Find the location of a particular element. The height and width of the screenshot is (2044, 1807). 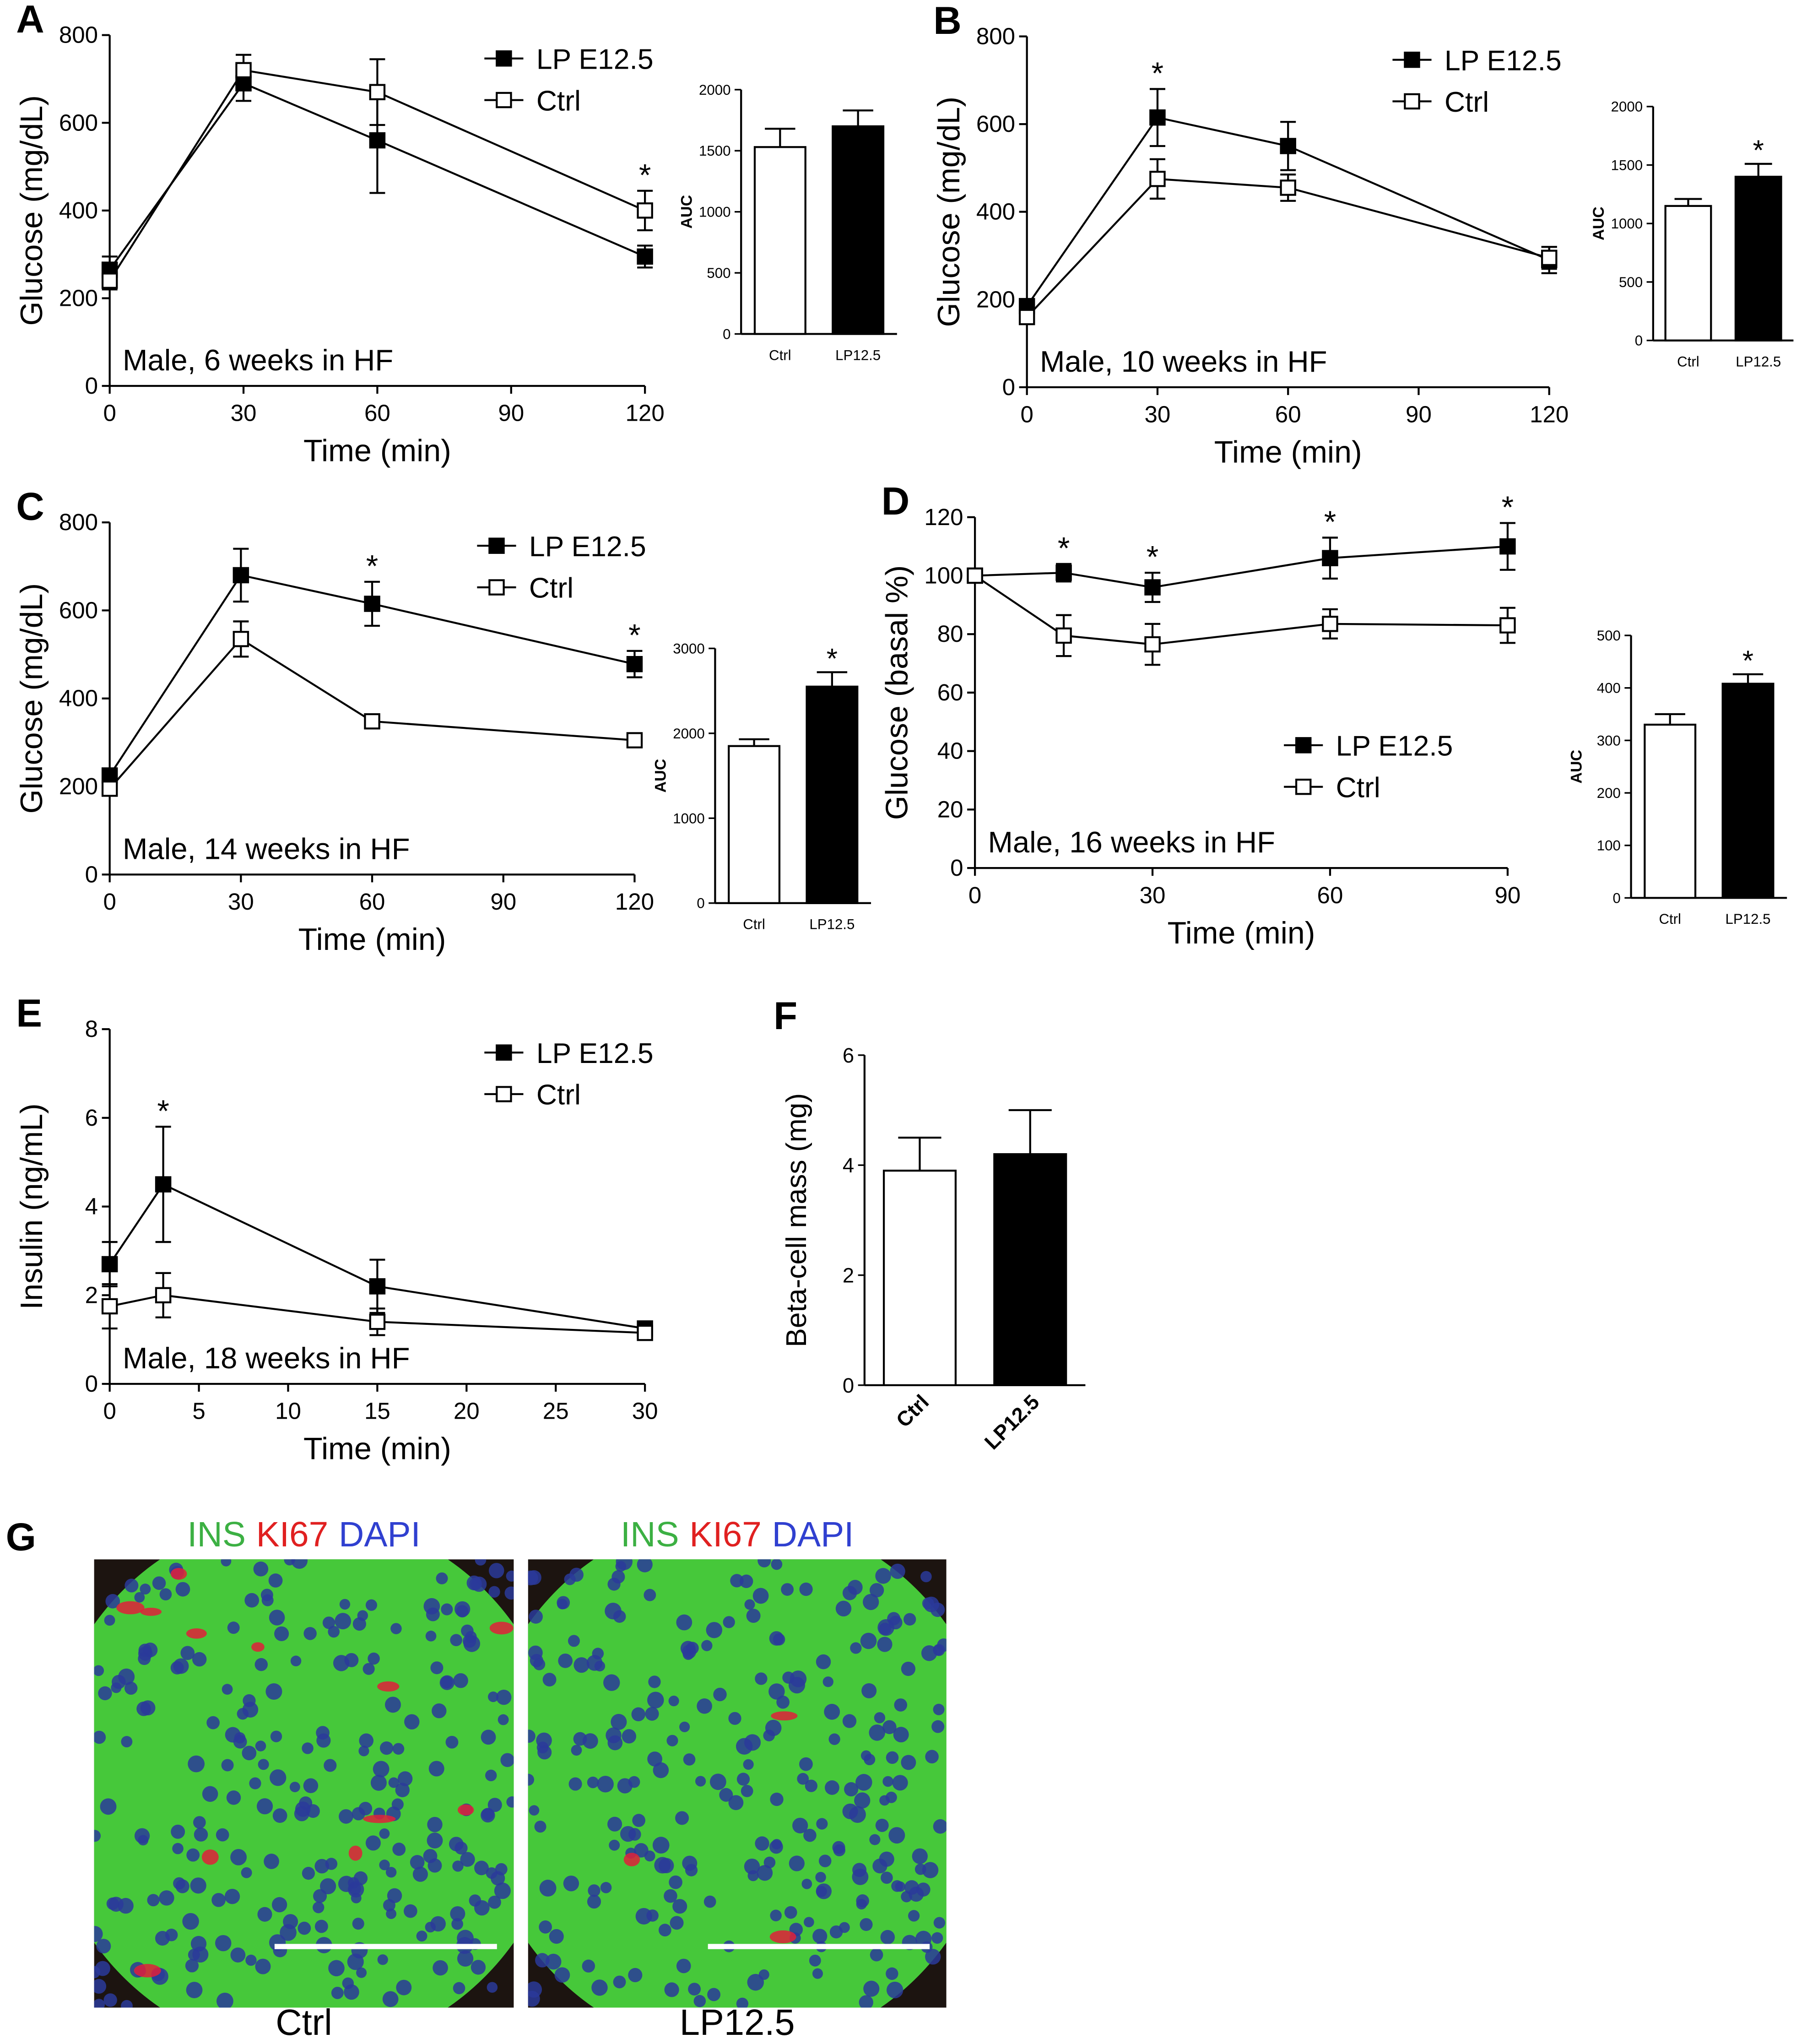

x-tick-label: LP12.5 is located at coordinates (1012, 1422).